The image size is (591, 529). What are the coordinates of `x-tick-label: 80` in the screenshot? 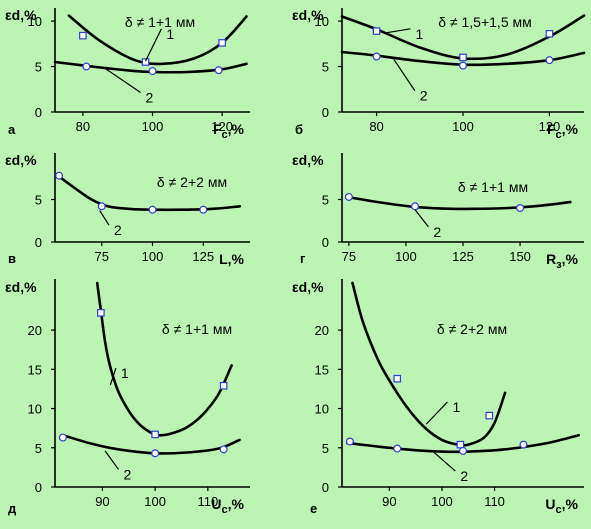 It's located at (83, 126).